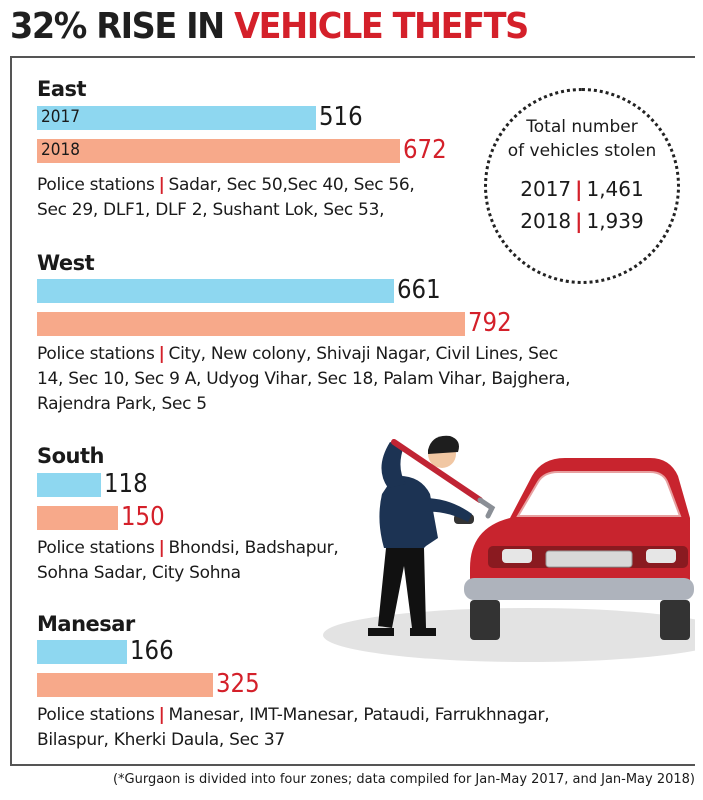  What do you see at coordinates (574, 549) in the screenshot?
I see `car-icon` at bounding box center [574, 549].